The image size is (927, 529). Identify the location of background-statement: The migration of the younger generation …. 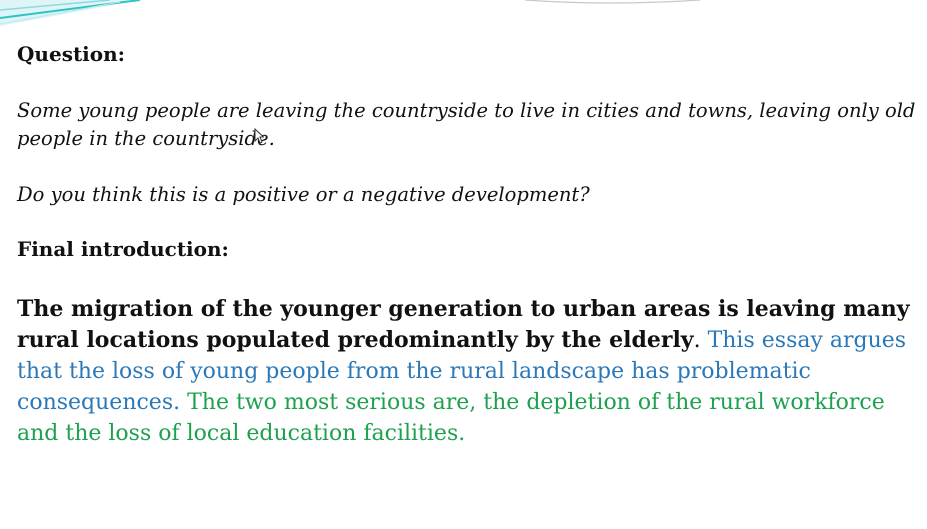
(463, 324).